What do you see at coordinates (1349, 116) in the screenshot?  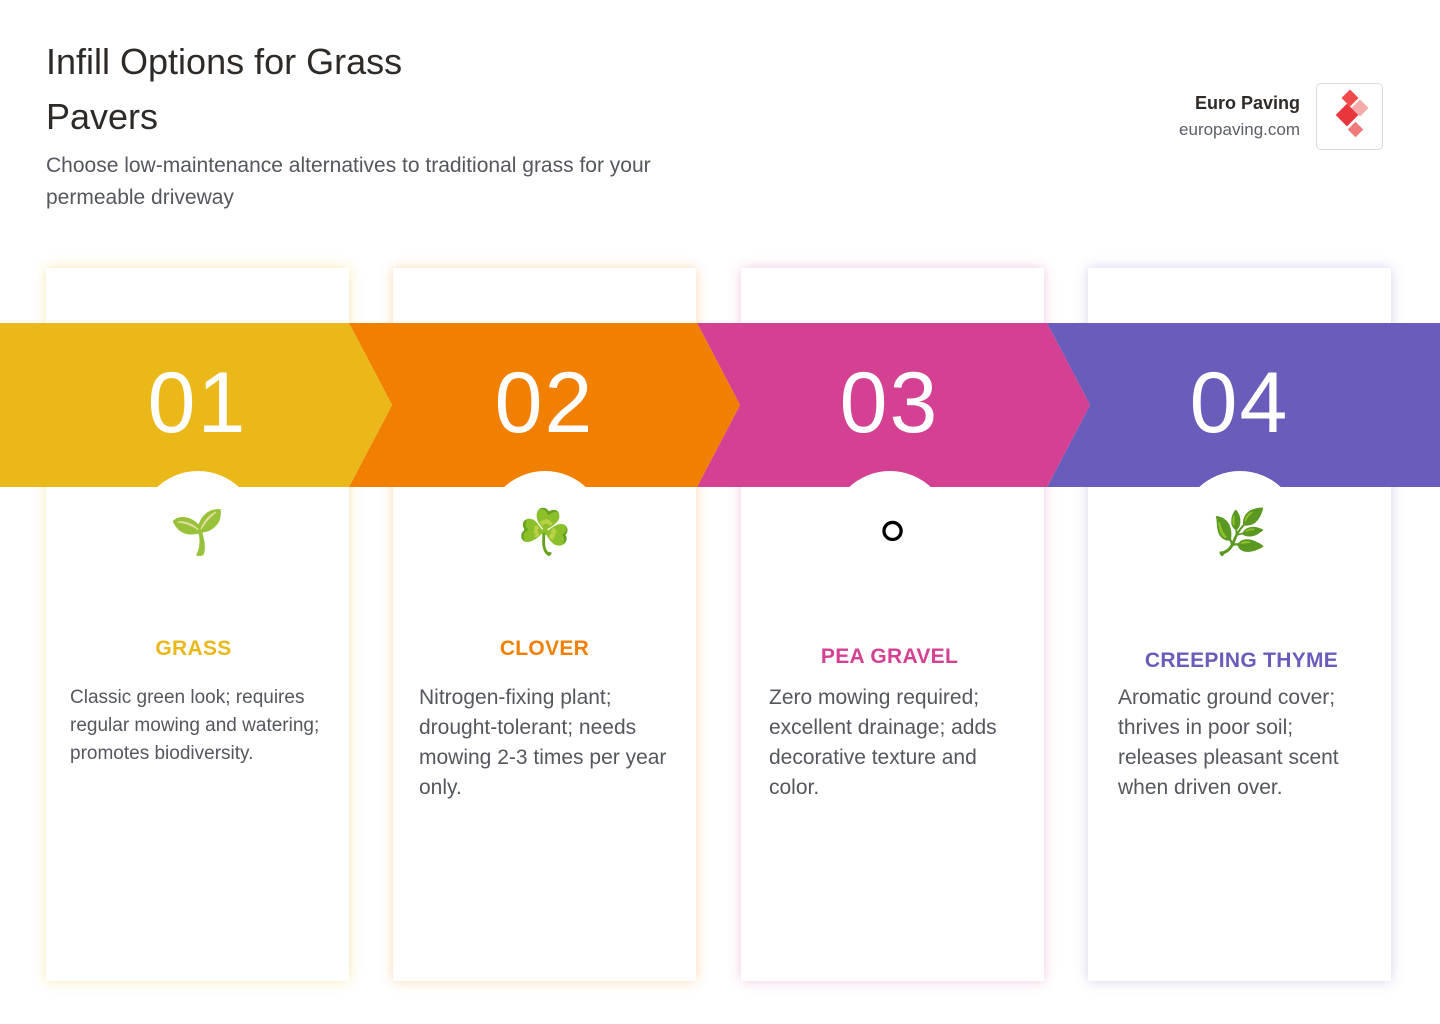 I see `brand-logo-icon` at bounding box center [1349, 116].